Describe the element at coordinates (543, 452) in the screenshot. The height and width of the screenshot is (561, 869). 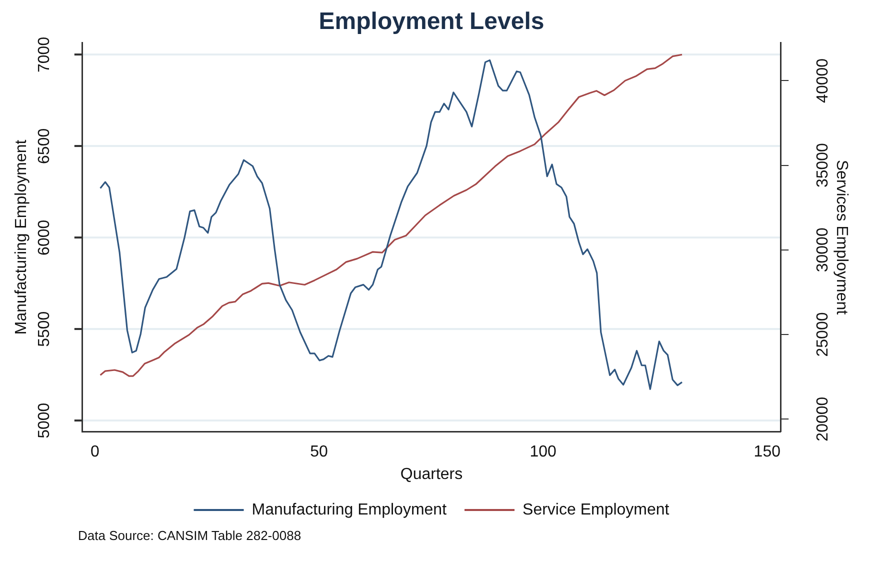
I see `x-tick-label: 100` at that location.